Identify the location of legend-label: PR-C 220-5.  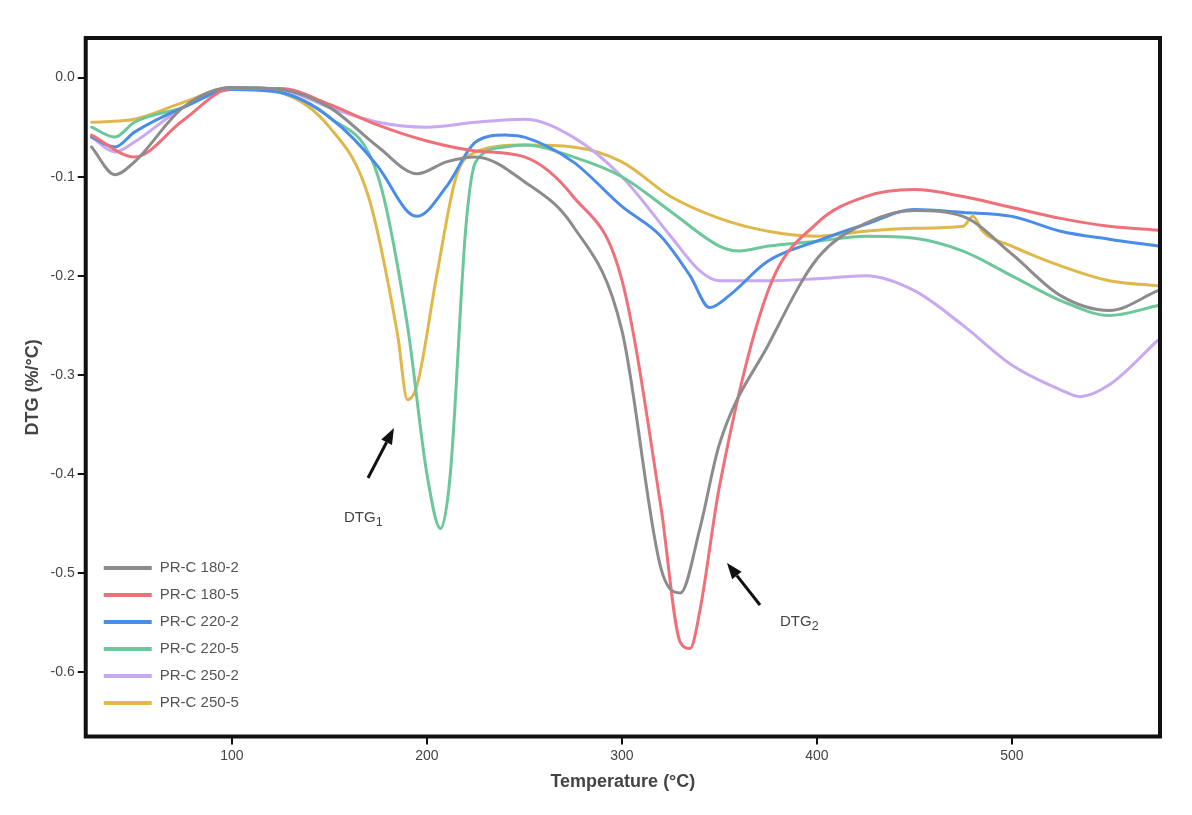
(199, 648).